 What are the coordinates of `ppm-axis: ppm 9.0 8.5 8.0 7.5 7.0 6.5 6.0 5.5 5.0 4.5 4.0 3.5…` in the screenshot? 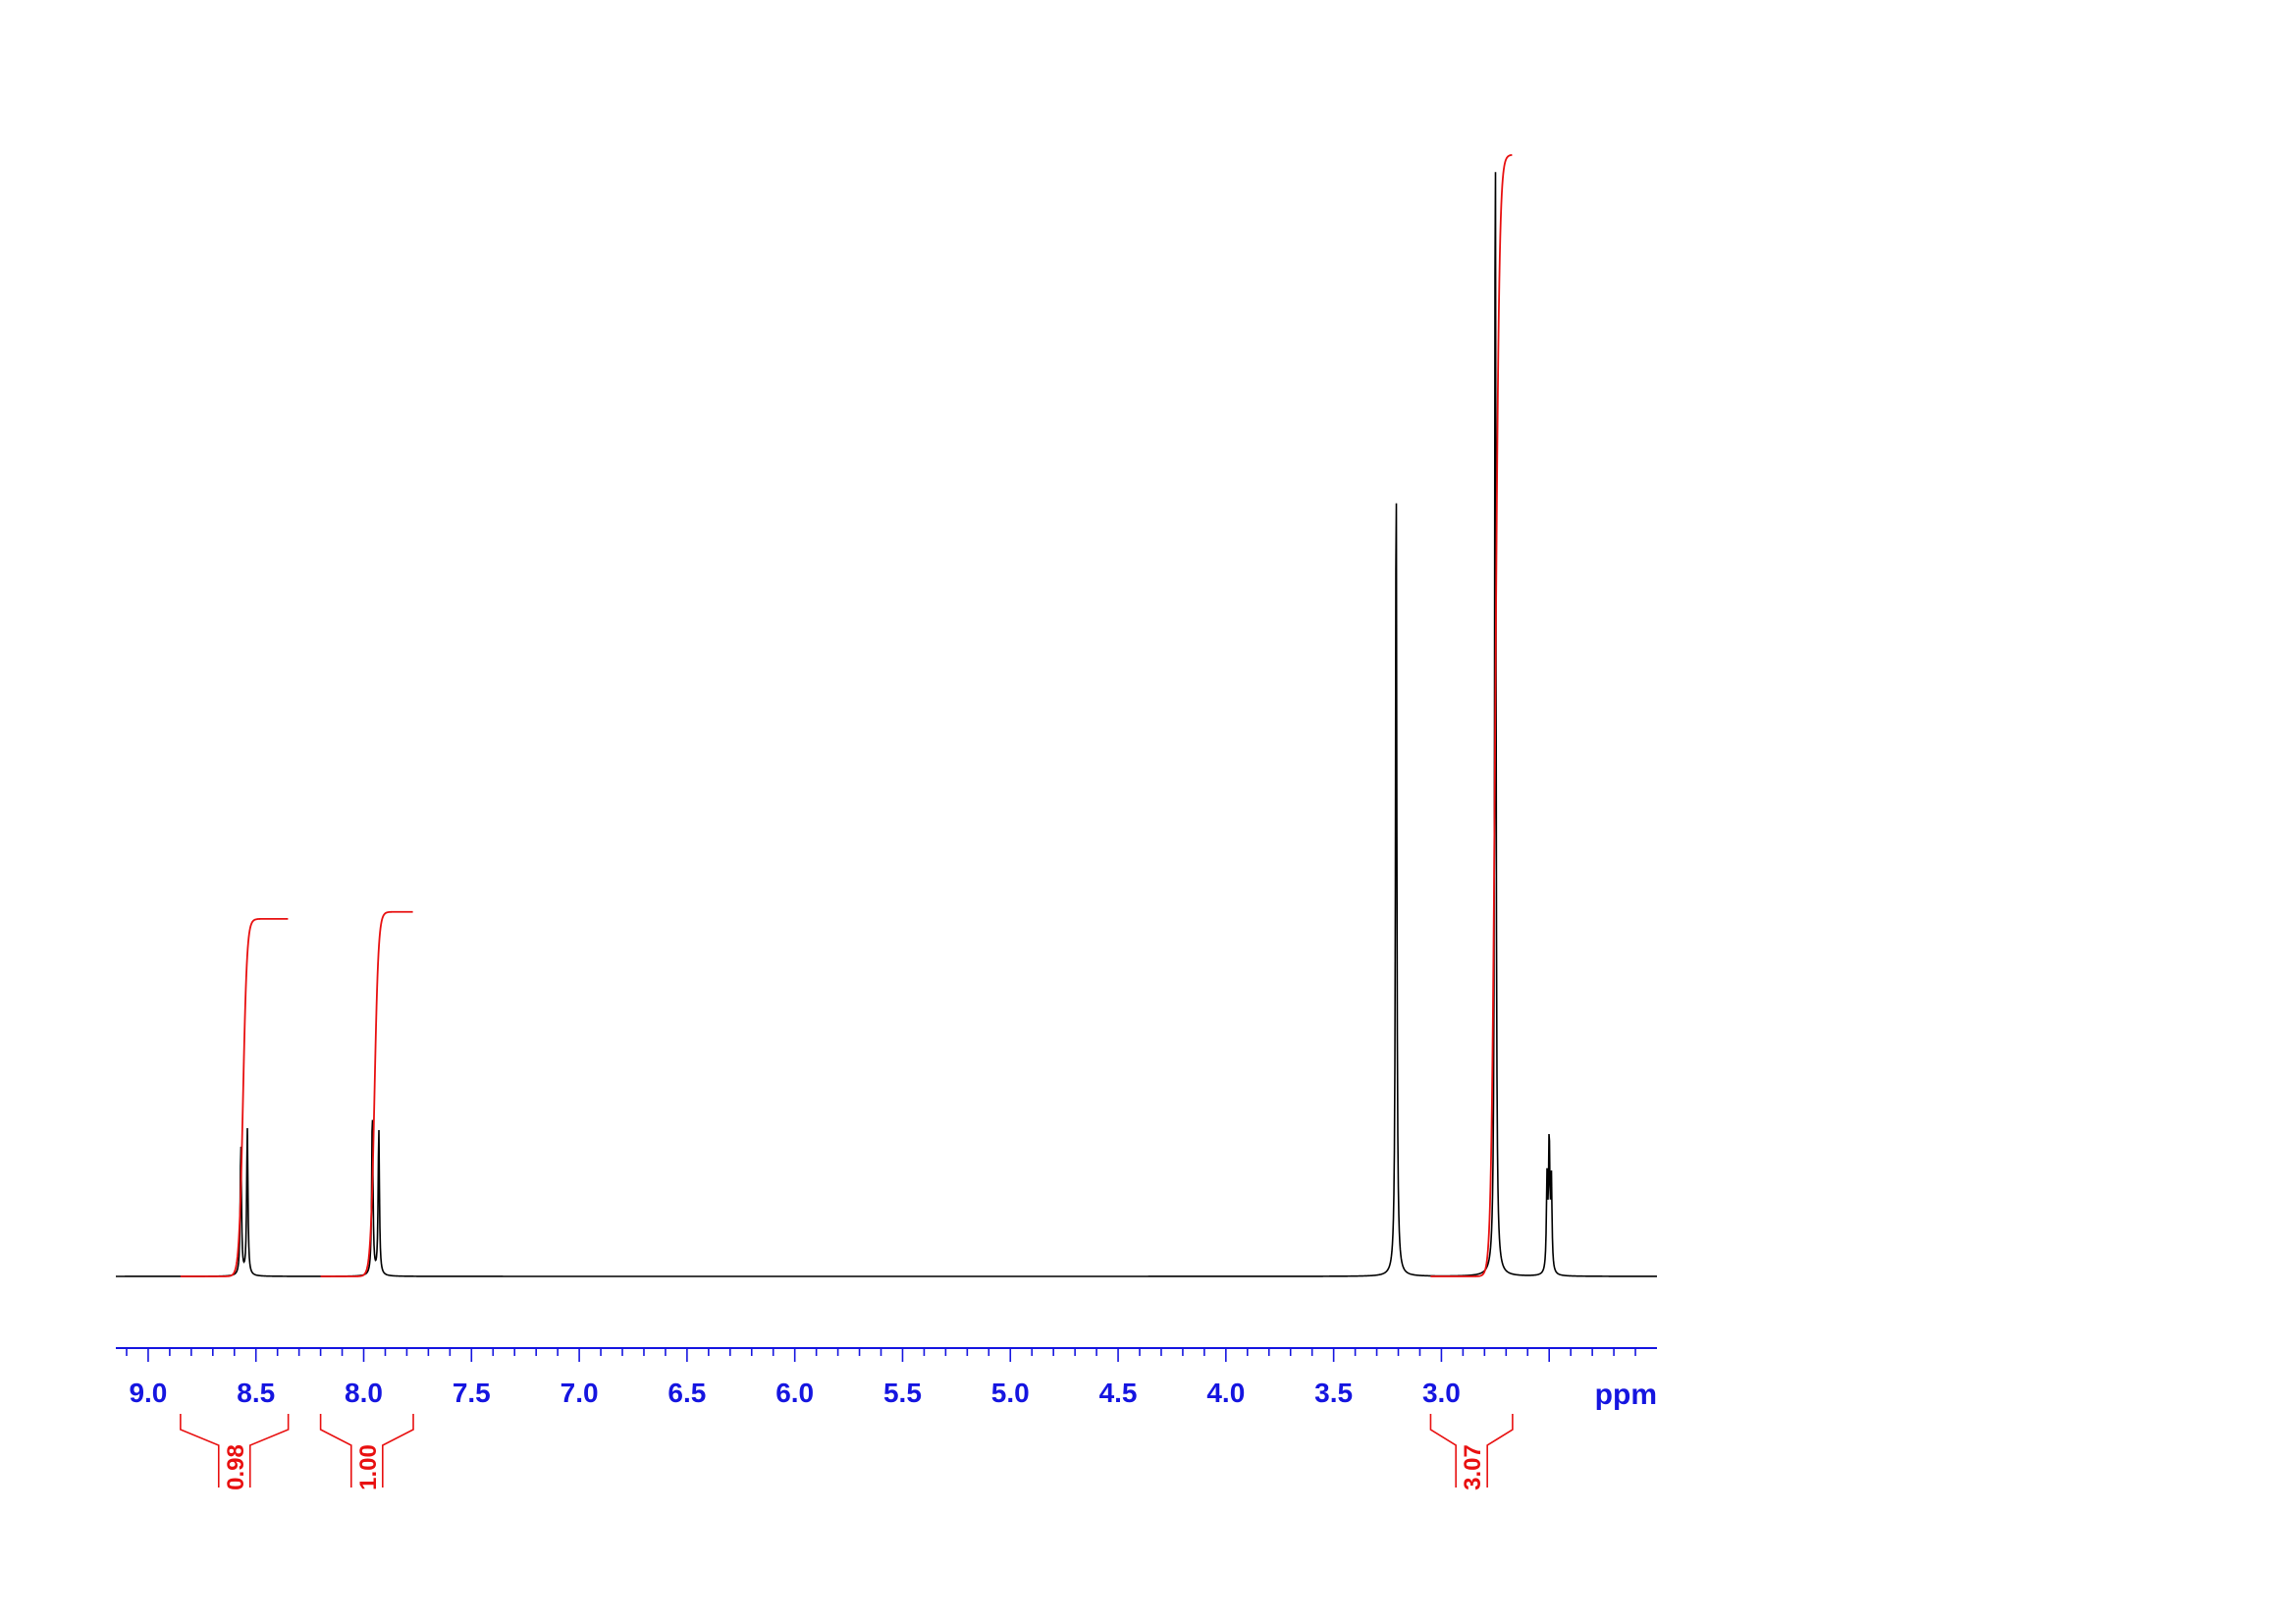 It's located at (886, 1379).